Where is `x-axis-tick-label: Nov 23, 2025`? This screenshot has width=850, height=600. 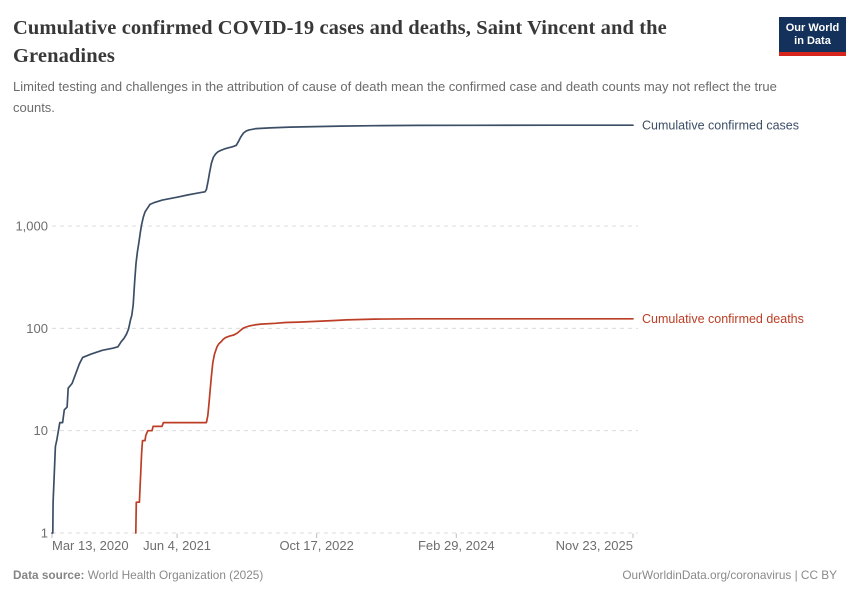
x-axis-tick-label: Nov 23, 2025 is located at coordinates (594, 545).